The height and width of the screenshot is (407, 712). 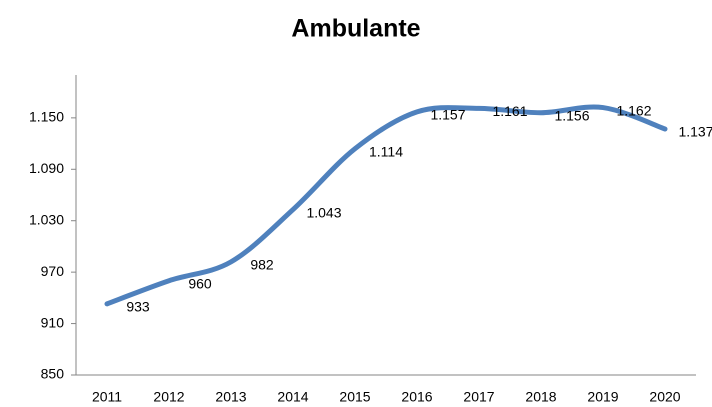 I want to click on data-label: 1.137, so click(x=695, y=132).